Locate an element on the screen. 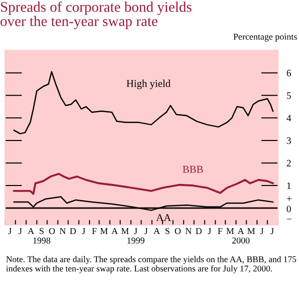 The width and height of the screenshot is (299, 296). y-tick-label: 5 is located at coordinates (288, 95).